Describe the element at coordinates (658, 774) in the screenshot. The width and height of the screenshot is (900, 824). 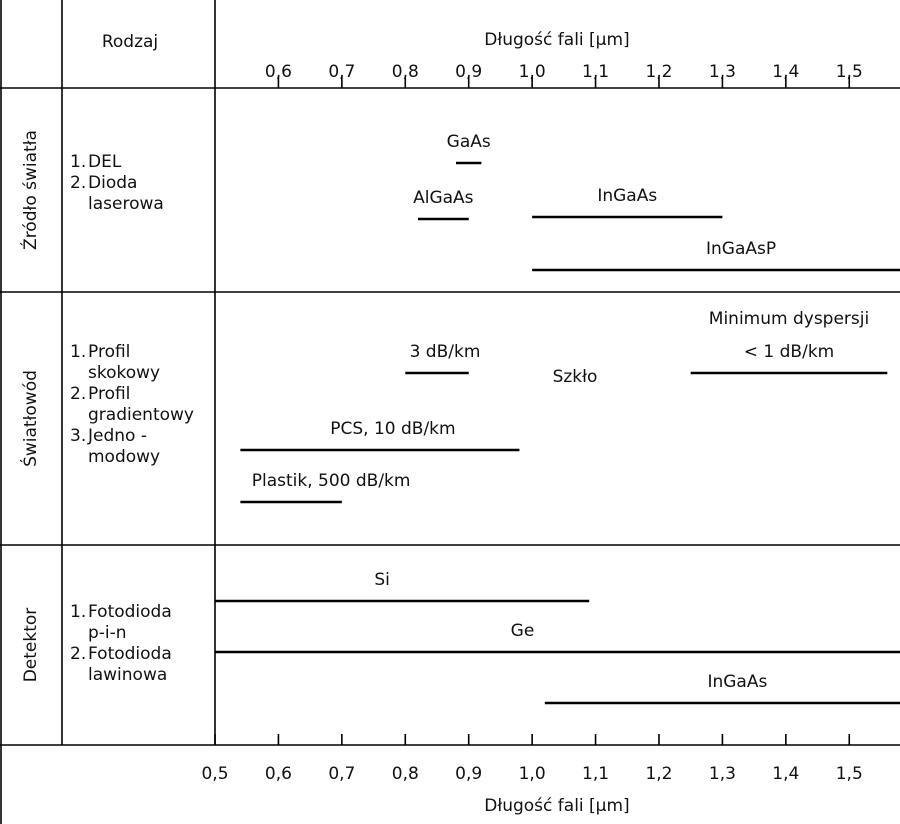
I see `bottom-tick-label: 1,2` at that location.